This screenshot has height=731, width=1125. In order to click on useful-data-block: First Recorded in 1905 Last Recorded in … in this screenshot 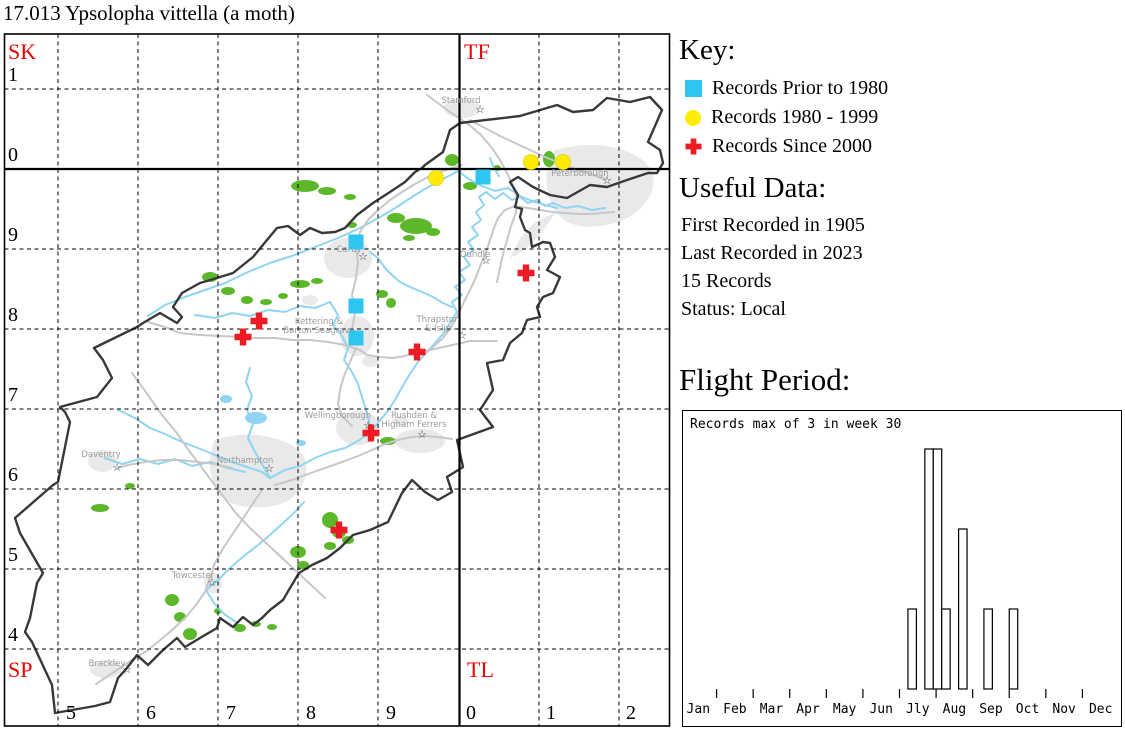, I will do `click(773, 267)`.